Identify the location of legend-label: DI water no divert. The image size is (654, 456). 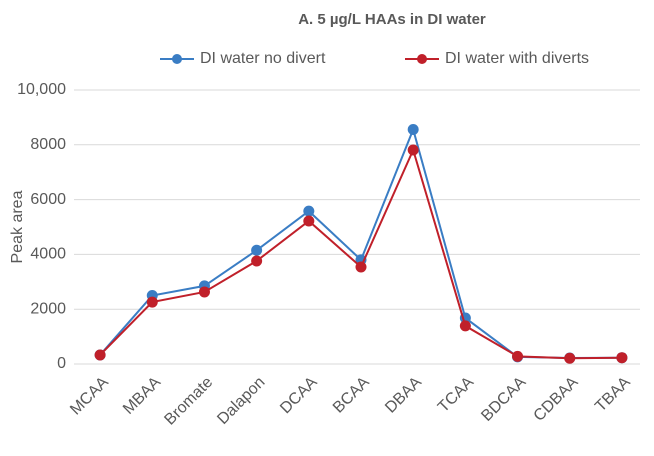
(263, 58).